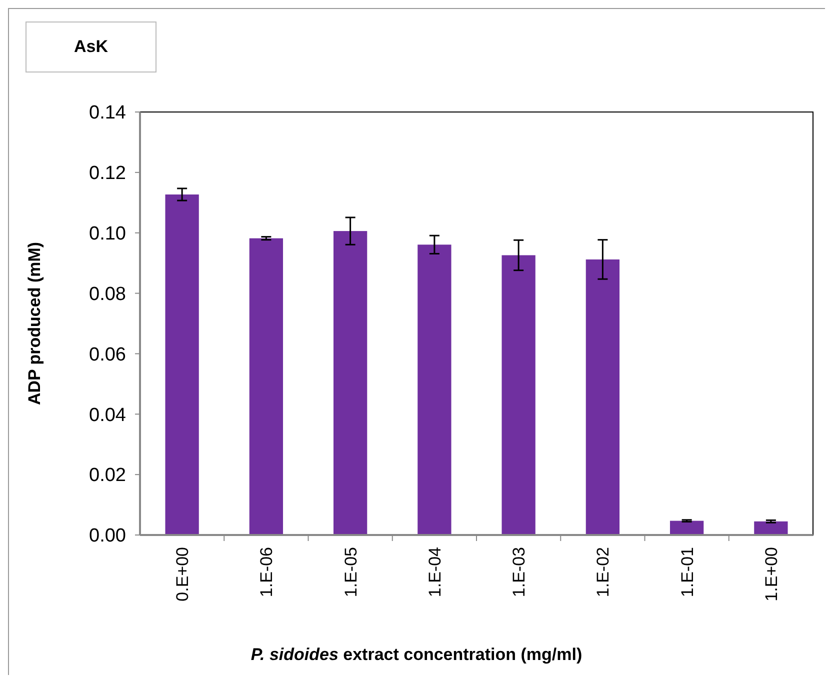  What do you see at coordinates (107, 415) in the screenshot?
I see `y-tick-label: 0.04` at bounding box center [107, 415].